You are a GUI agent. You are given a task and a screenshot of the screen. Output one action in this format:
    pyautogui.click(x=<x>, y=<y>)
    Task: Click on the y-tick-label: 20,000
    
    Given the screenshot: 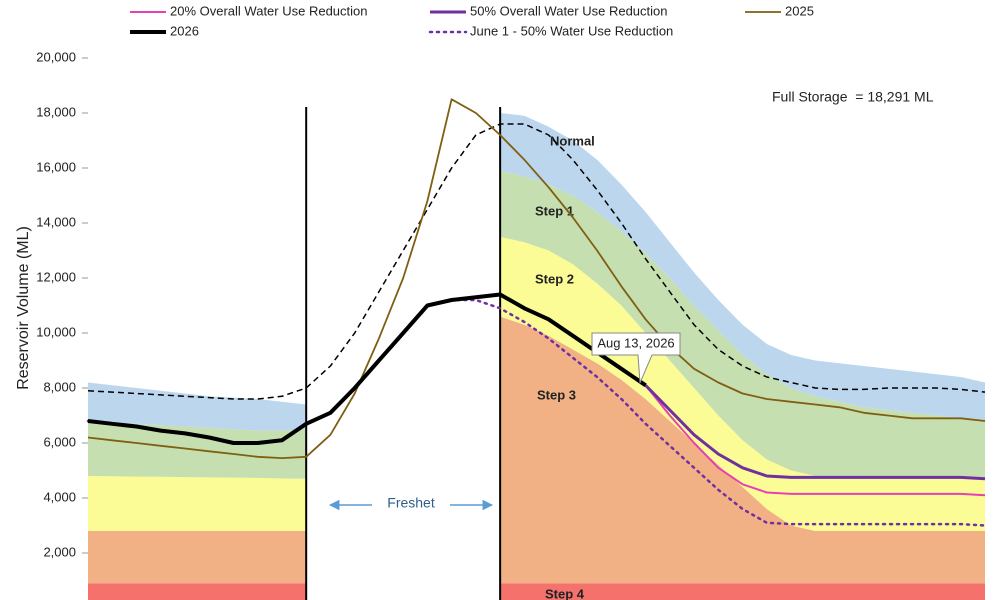 What is the action you would take?
    pyautogui.click(x=56, y=56)
    